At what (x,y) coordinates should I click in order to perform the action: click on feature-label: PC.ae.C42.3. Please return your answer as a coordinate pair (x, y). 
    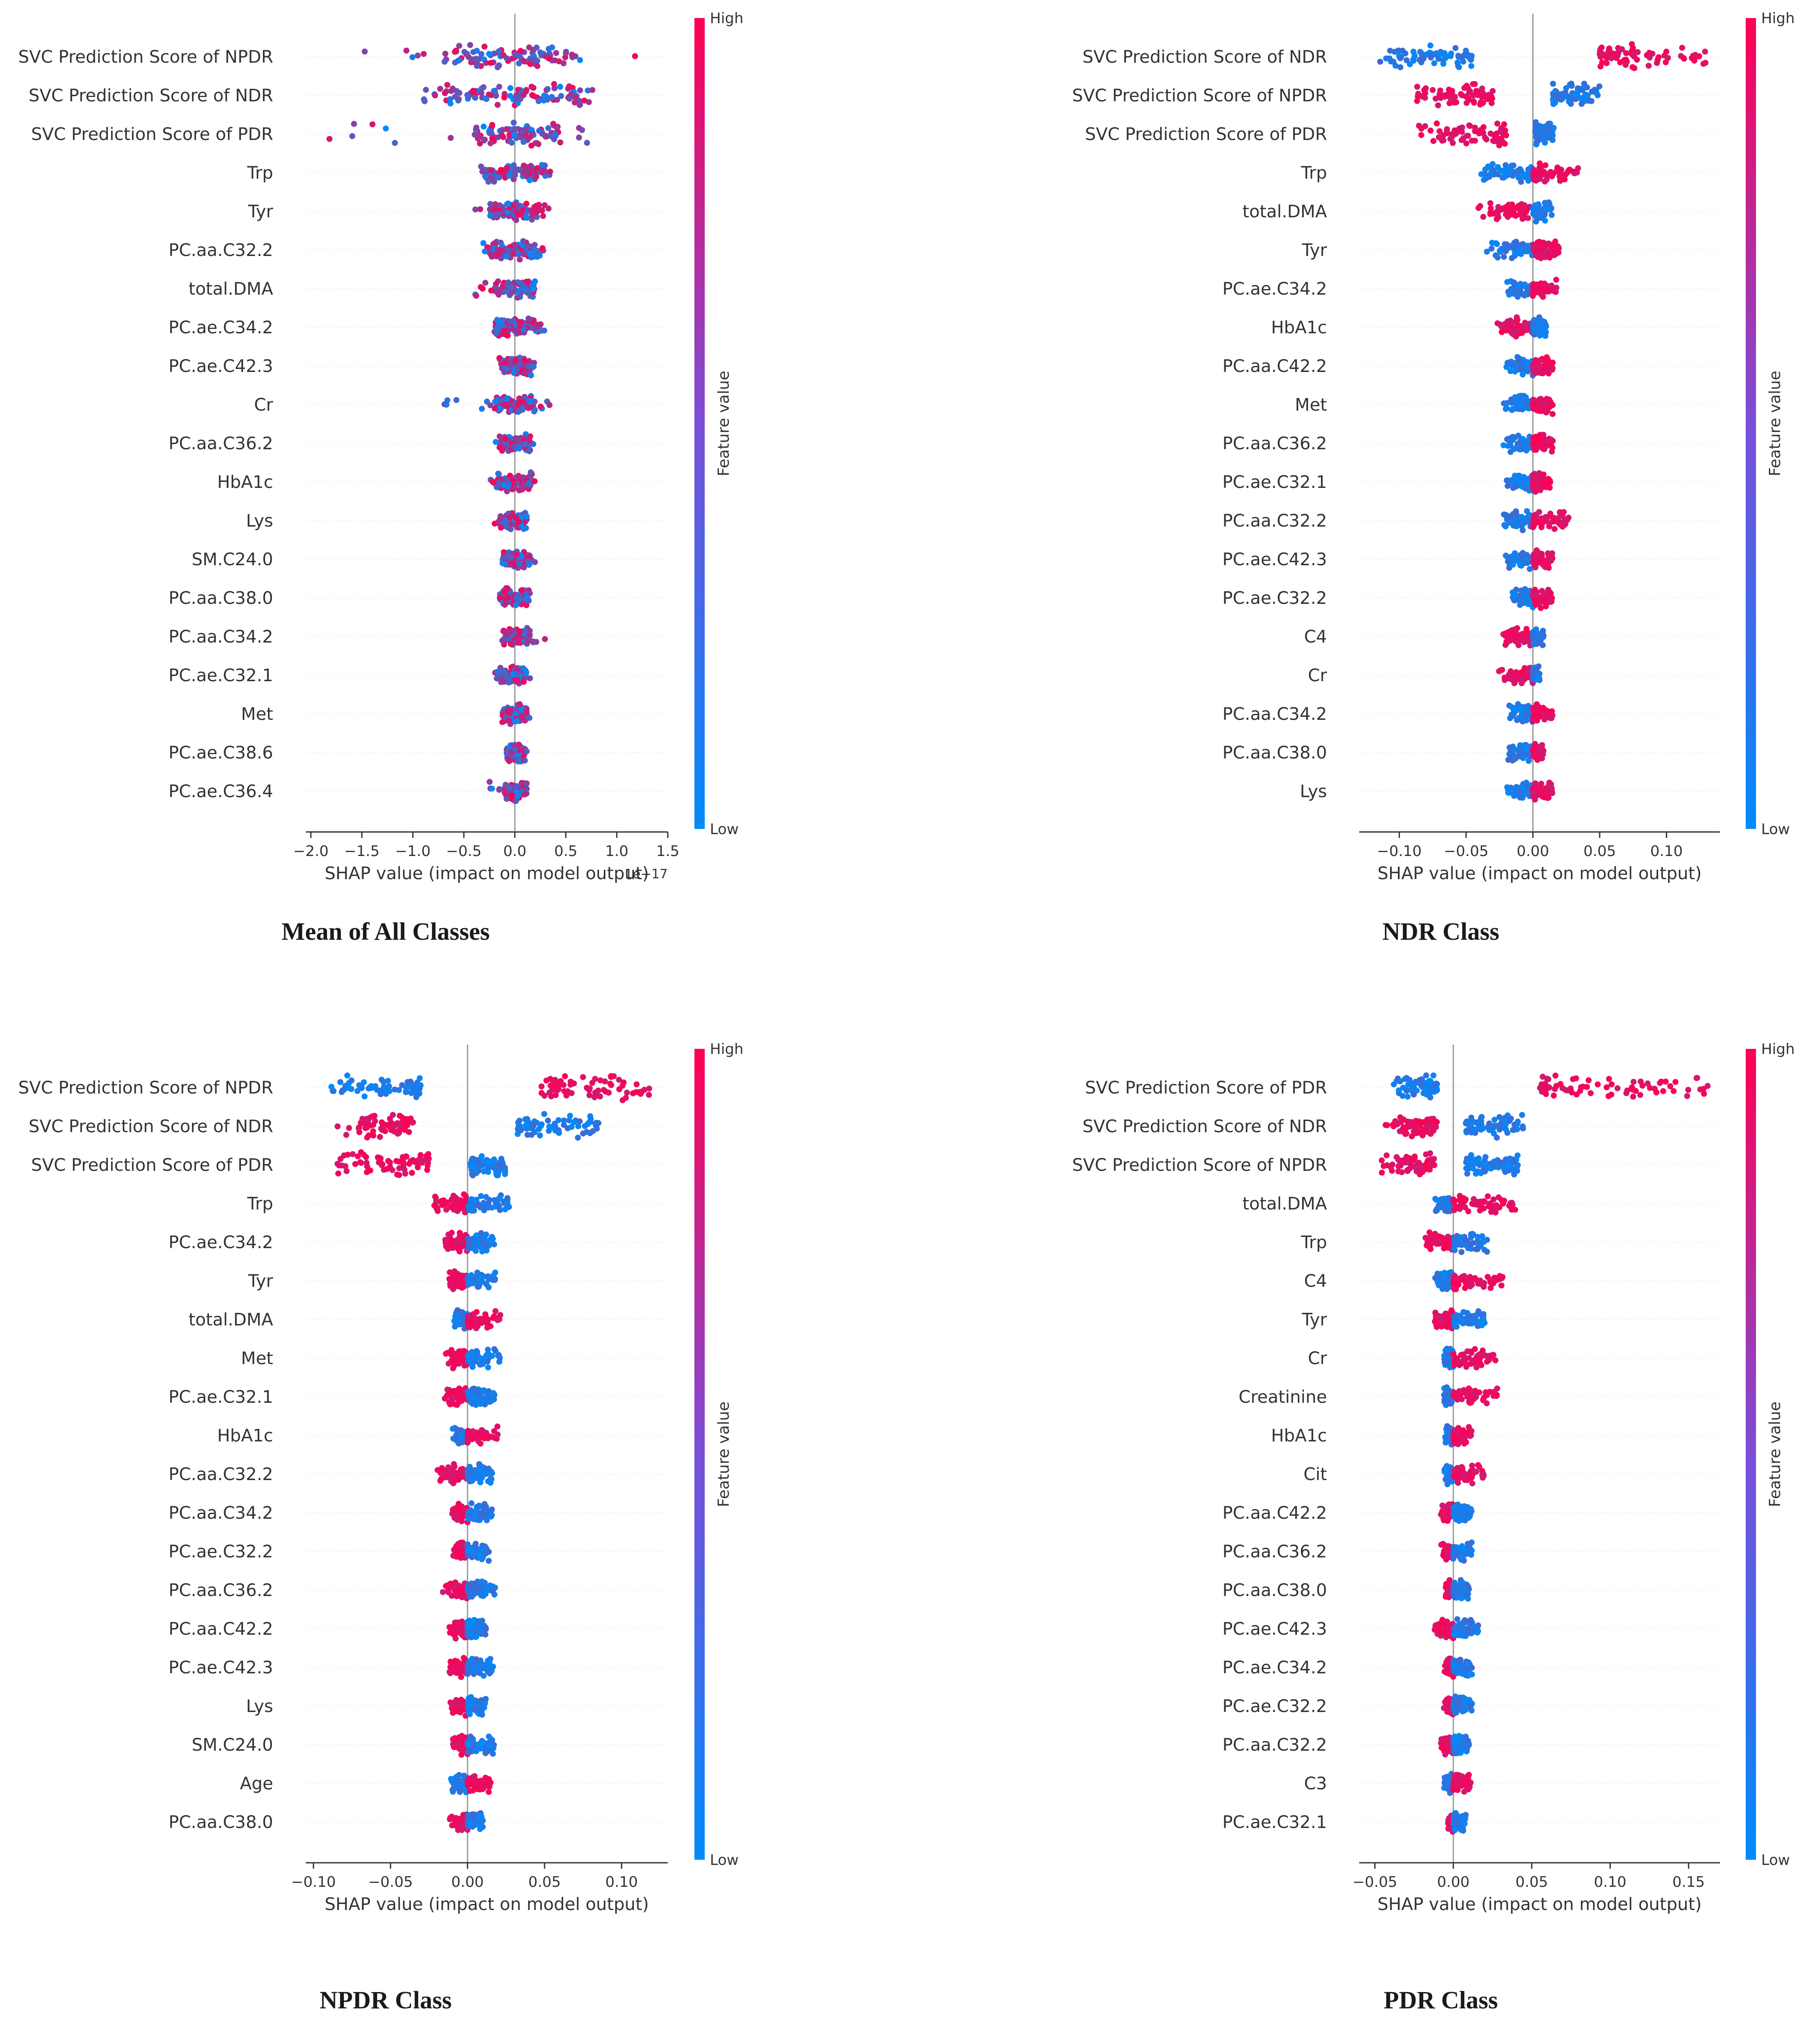
    Looking at the image, I should click on (1275, 560).